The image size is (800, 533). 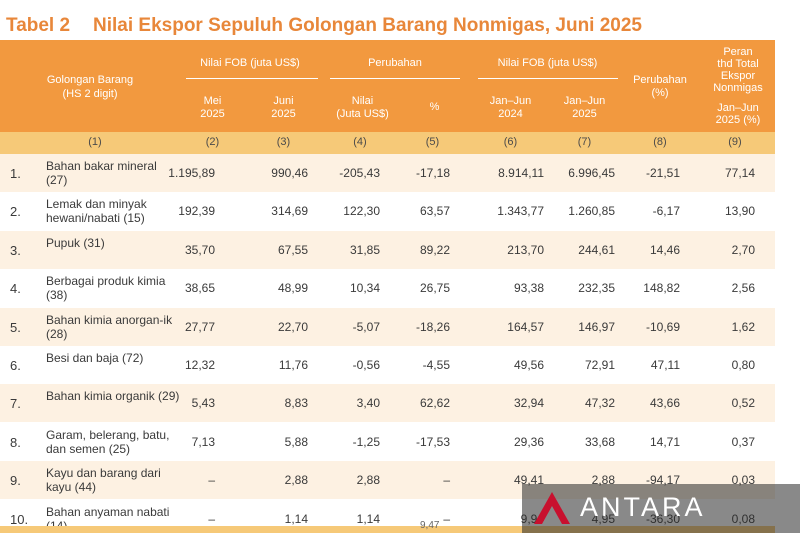 I want to click on row-value-peran: 0,37, so click(x=743, y=441).